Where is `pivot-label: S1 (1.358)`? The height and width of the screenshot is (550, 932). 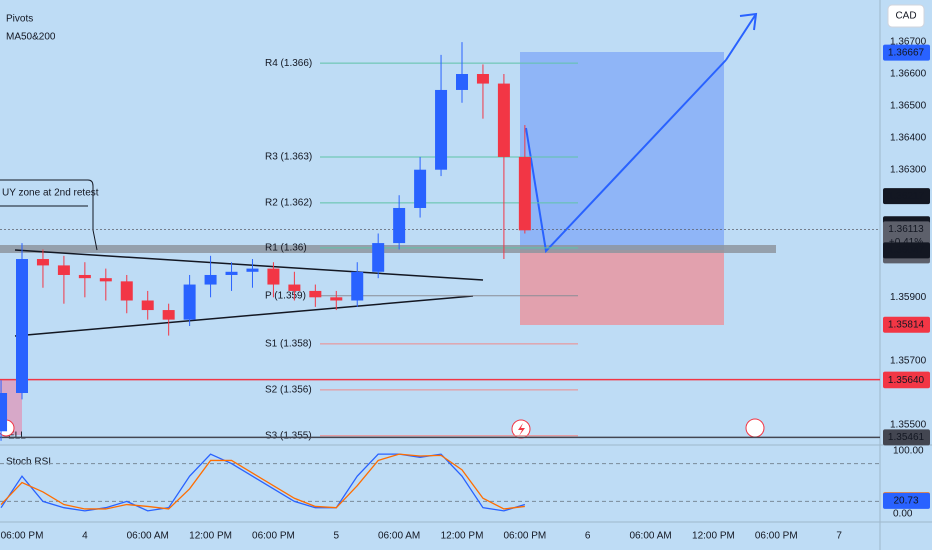
pivot-label: S1 (1.358) is located at coordinates (288, 344).